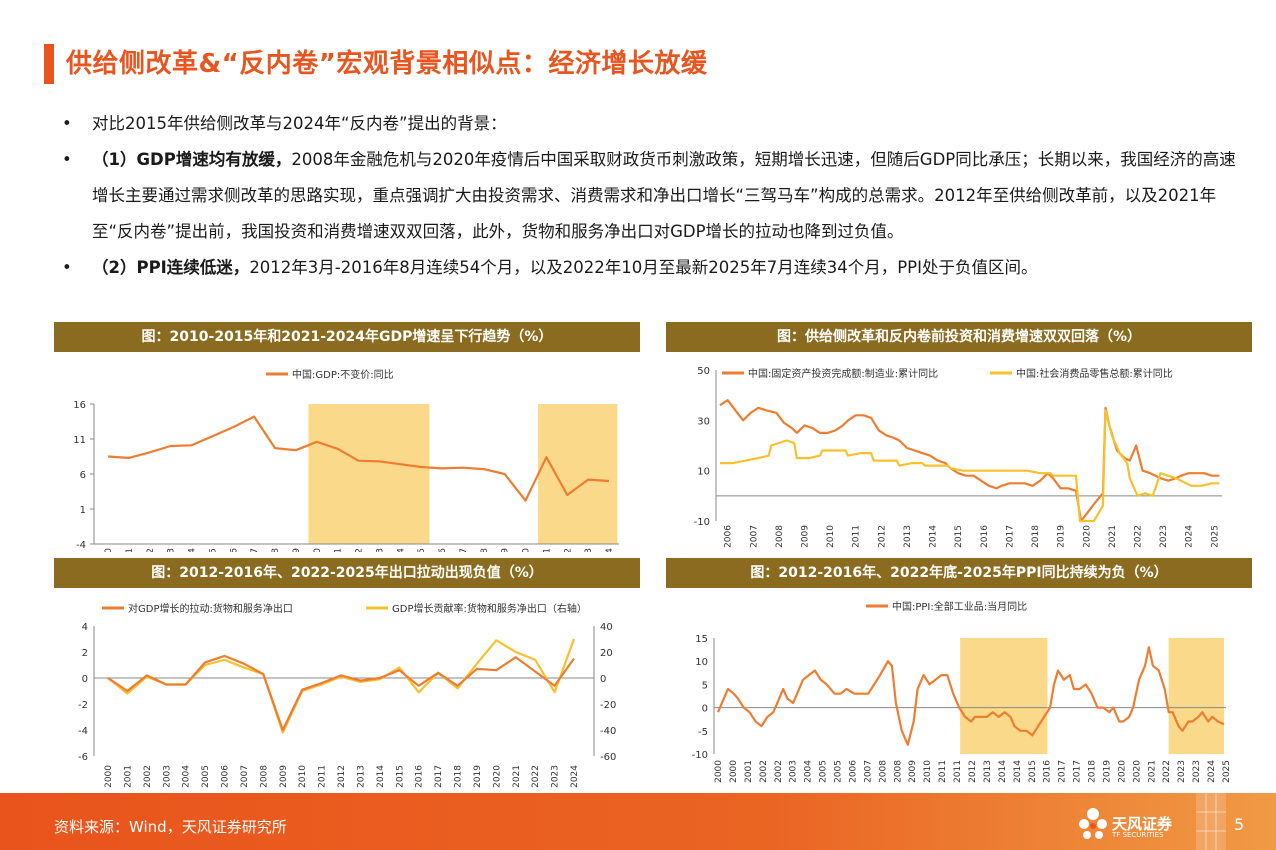  I want to click on netexport-xtick: 2023, so click(556, 776).